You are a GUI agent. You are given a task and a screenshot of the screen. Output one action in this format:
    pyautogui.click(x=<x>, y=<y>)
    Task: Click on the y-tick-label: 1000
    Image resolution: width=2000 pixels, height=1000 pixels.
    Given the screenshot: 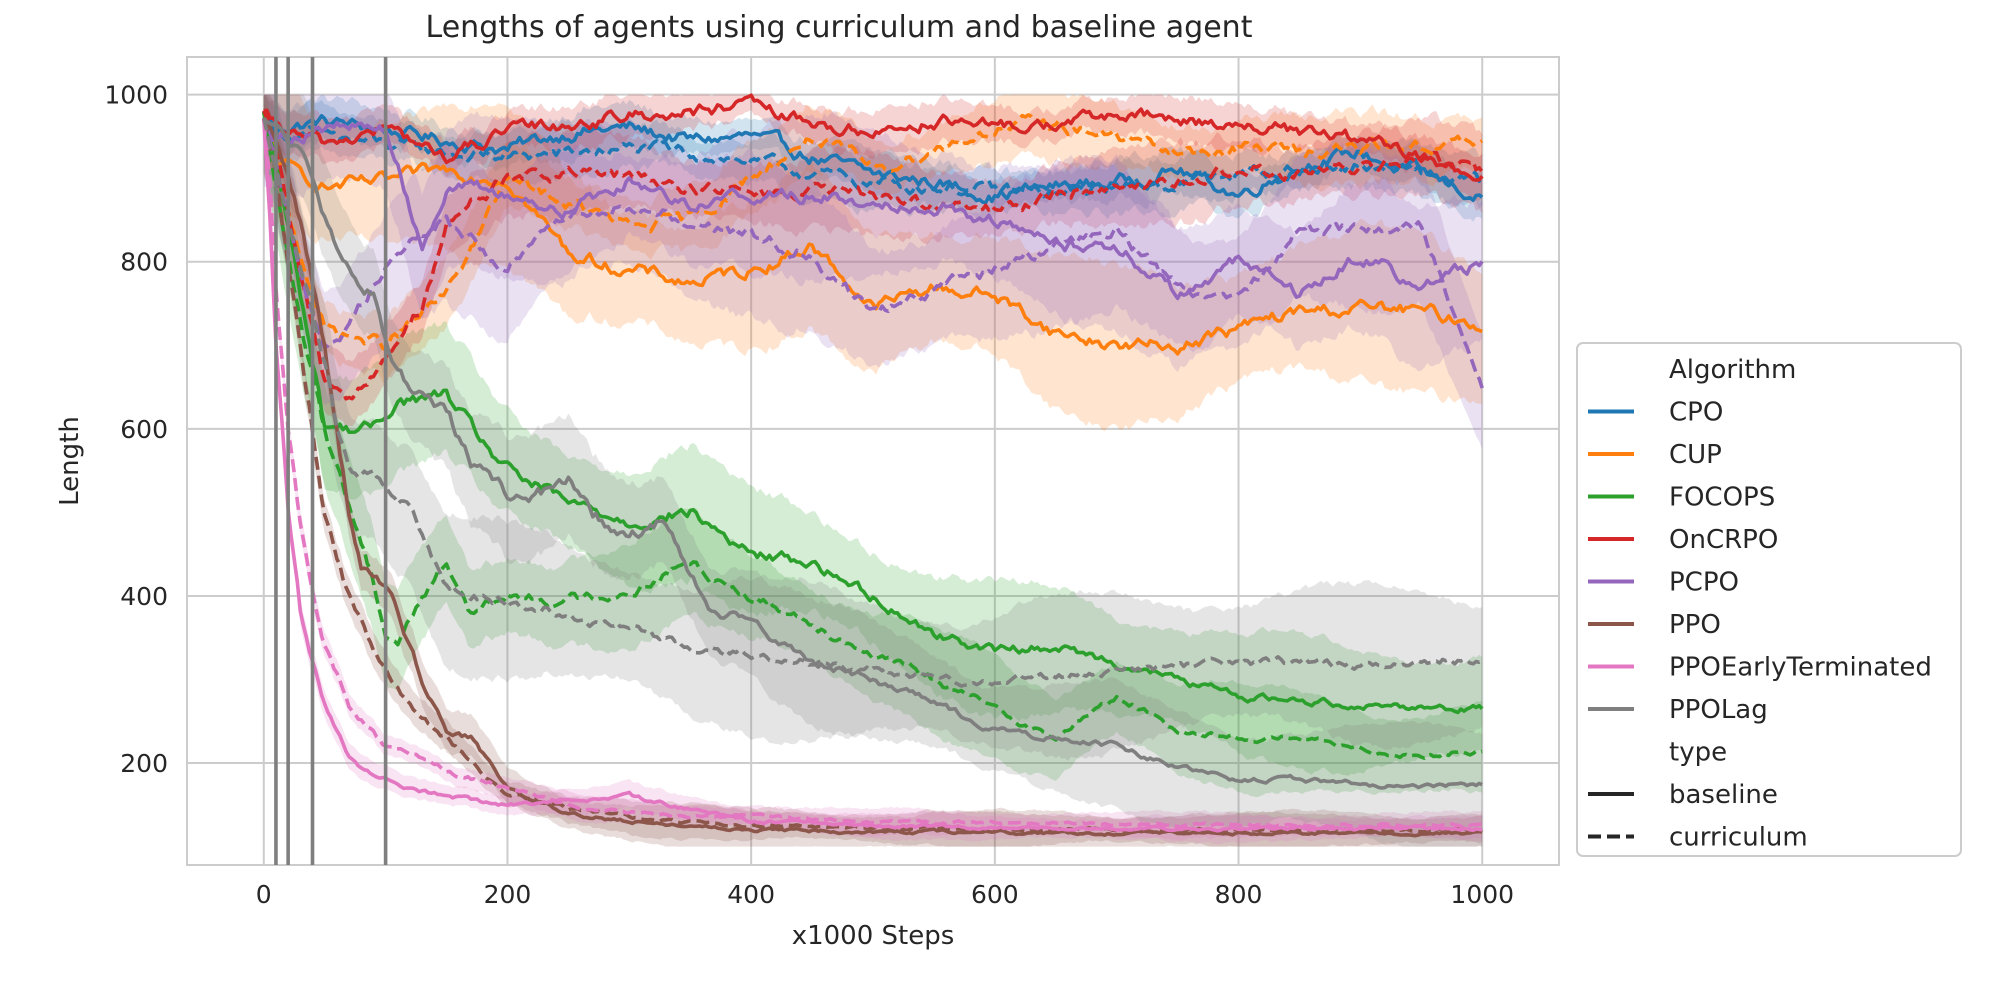 What is the action you would take?
    pyautogui.click(x=136, y=95)
    